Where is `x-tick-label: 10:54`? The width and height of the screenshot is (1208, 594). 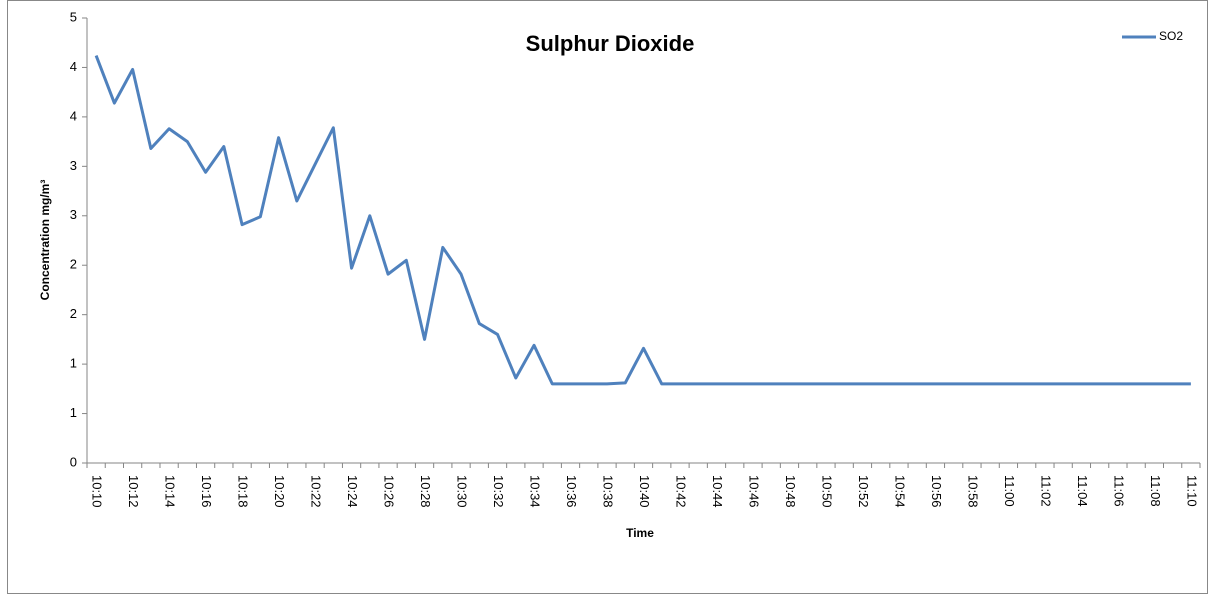 x-tick-label: 10:54 is located at coordinates (900, 491).